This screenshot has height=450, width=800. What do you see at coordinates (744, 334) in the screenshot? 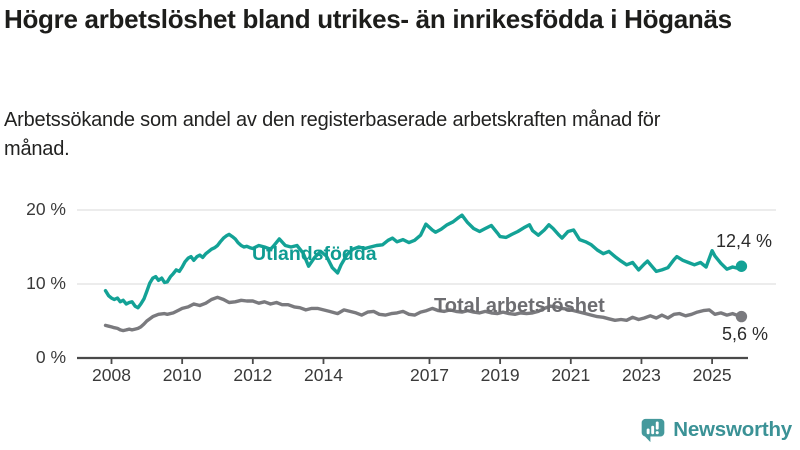
I see `end-value-label-total-arbetsloshet: 5,6 %` at bounding box center [744, 334].